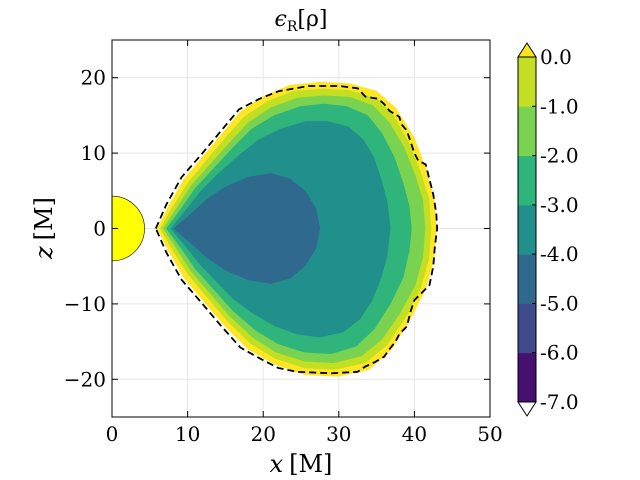 The height and width of the screenshot is (480, 640). Describe the element at coordinates (559, 205) in the screenshot. I see `colorbar-tick-label: -3.0` at that location.